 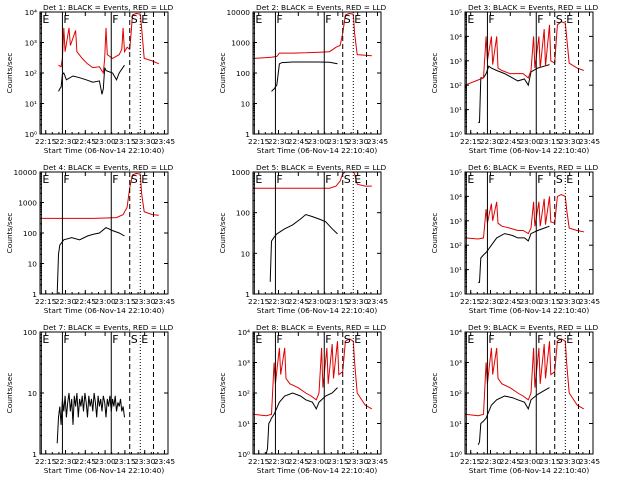 What do you see at coordinates (533, 167) in the screenshot?
I see `panel-title: Det 6: BLACK = Events, RED = LLD` at bounding box center [533, 167].